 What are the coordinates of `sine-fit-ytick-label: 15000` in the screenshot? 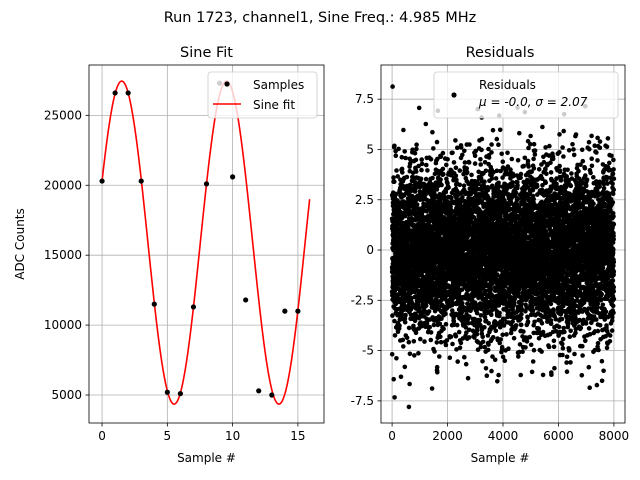 It's located at (63, 255).